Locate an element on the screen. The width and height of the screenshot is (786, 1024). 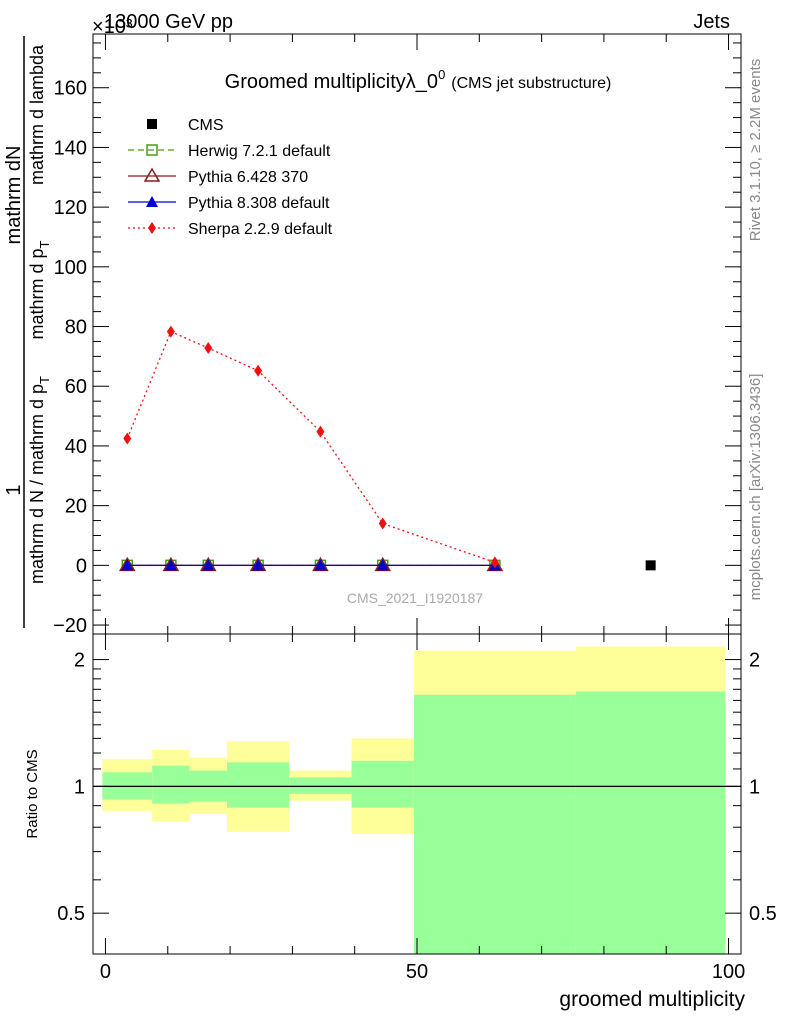
y-tick-label: 0 is located at coordinates (81, 566).